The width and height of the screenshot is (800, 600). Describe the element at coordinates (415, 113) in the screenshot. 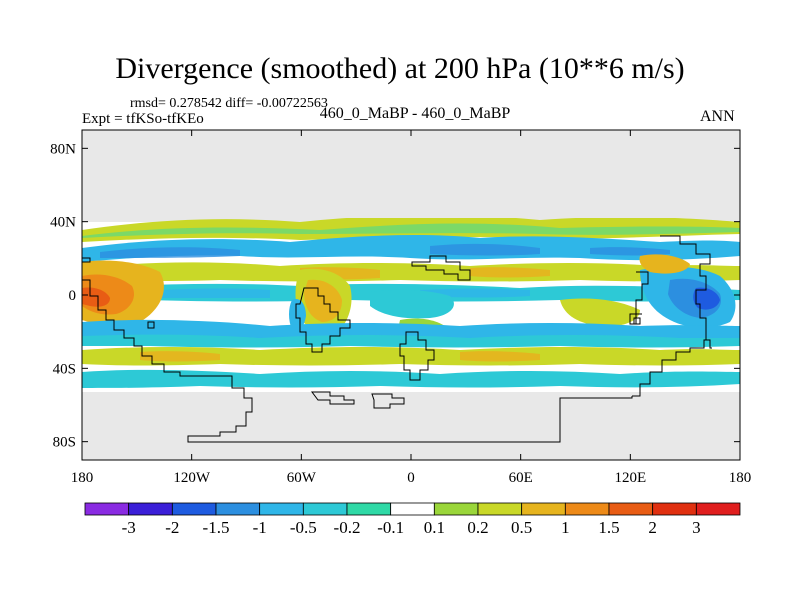

I see `case-label: 460_0_MaBP - 460_0_MaBP` at that location.